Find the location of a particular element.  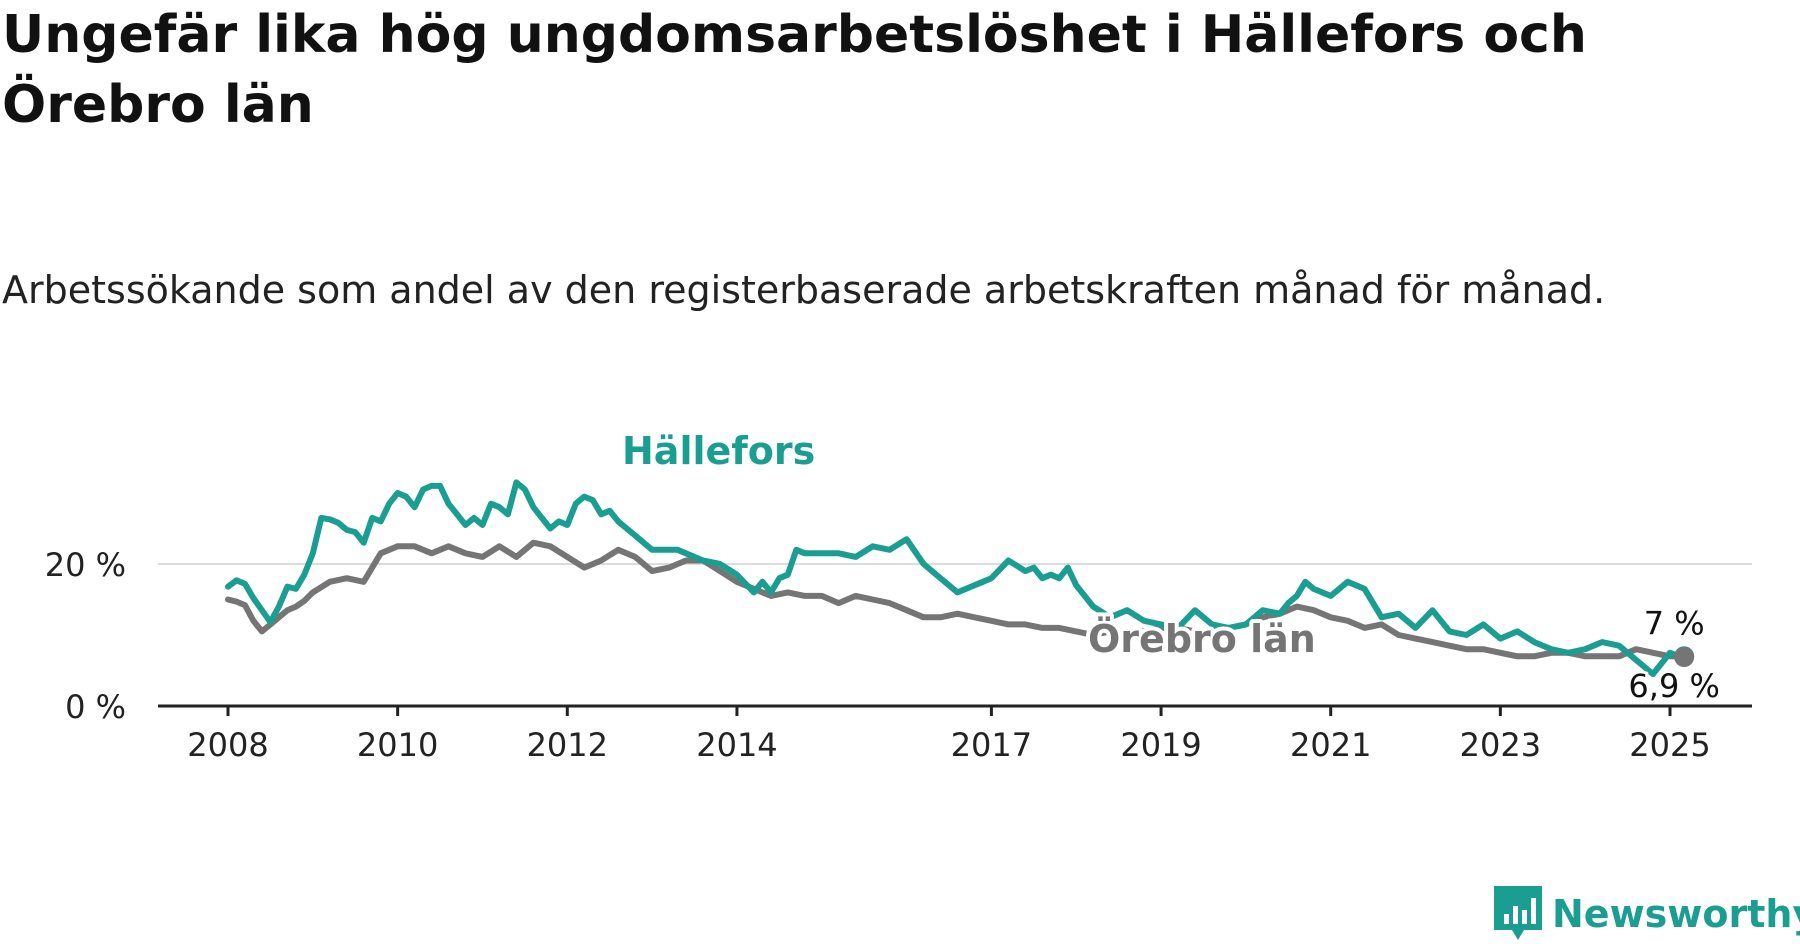

x-tick-label: 2014 is located at coordinates (736, 745).